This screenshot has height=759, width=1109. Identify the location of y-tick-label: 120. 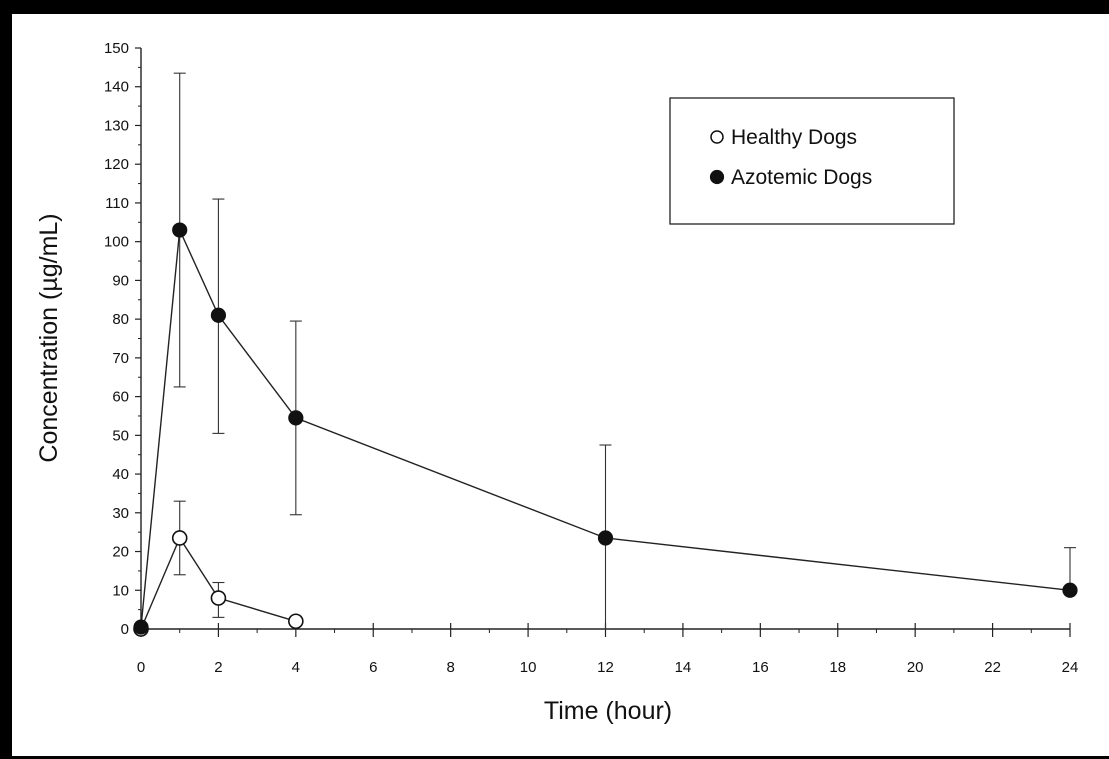
(116, 164).